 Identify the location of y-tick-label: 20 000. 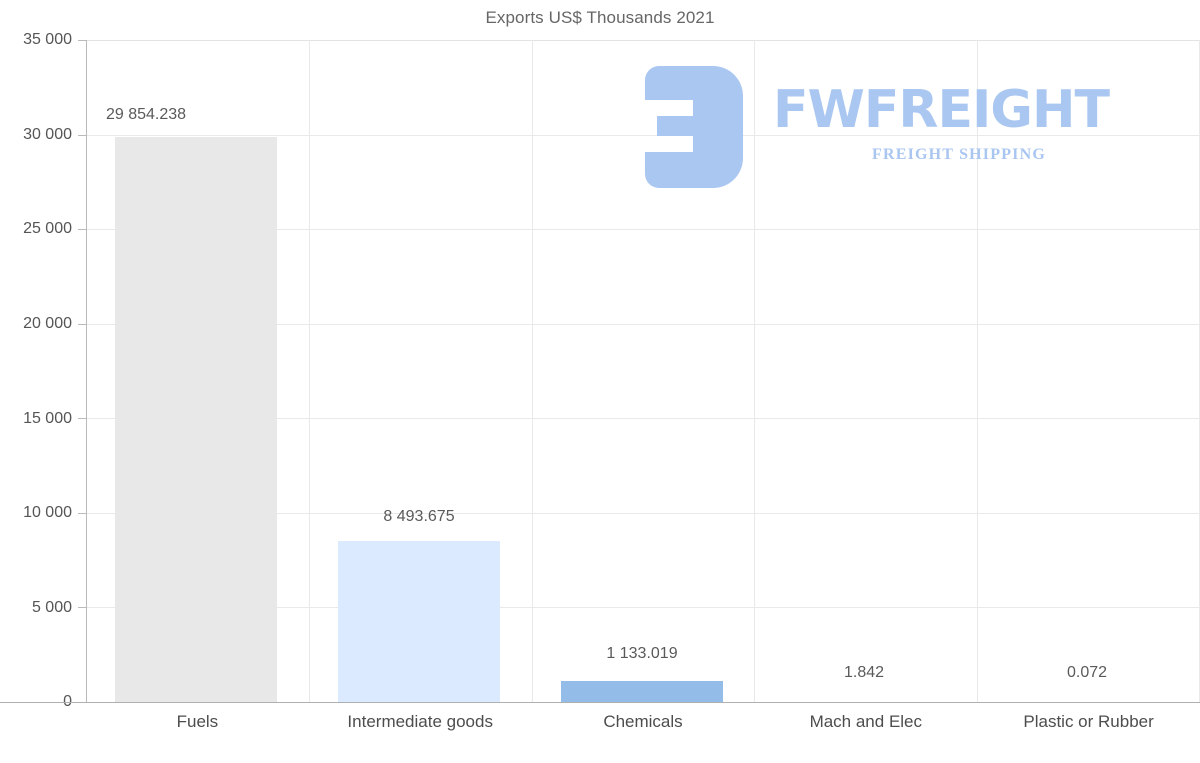
(47, 323).